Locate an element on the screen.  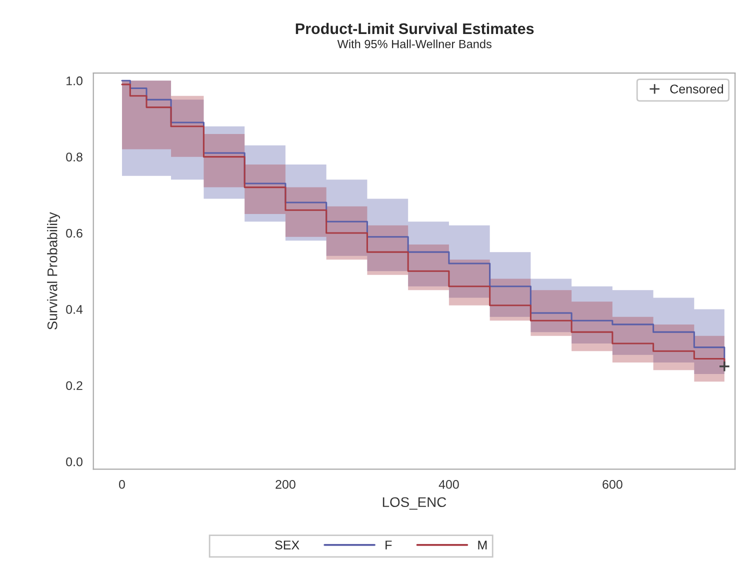
y-tick-label: 0.0 is located at coordinates (74, 461).